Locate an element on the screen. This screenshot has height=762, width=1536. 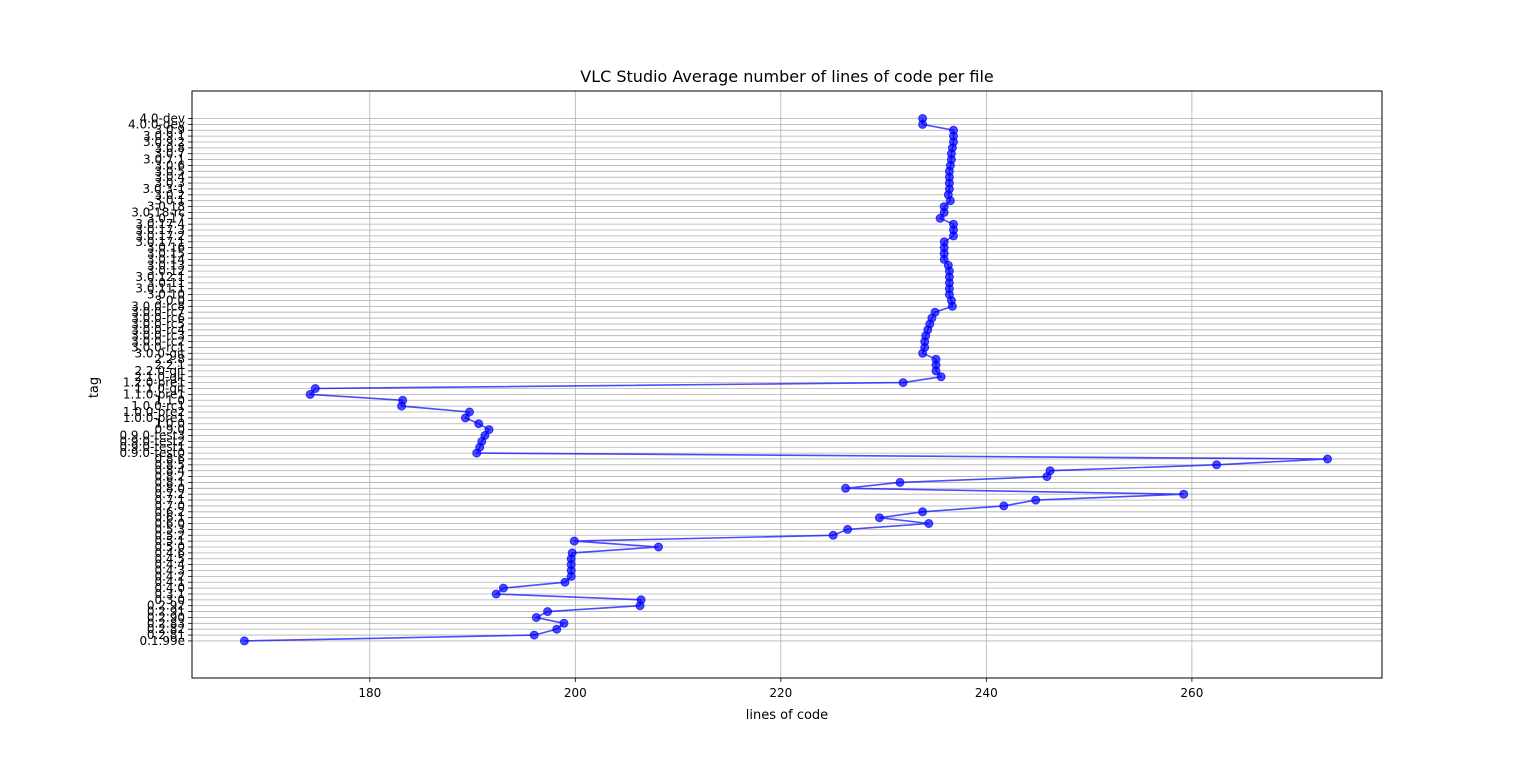
y-tick-label: 4.0.0-dev is located at coordinates (156, 124).